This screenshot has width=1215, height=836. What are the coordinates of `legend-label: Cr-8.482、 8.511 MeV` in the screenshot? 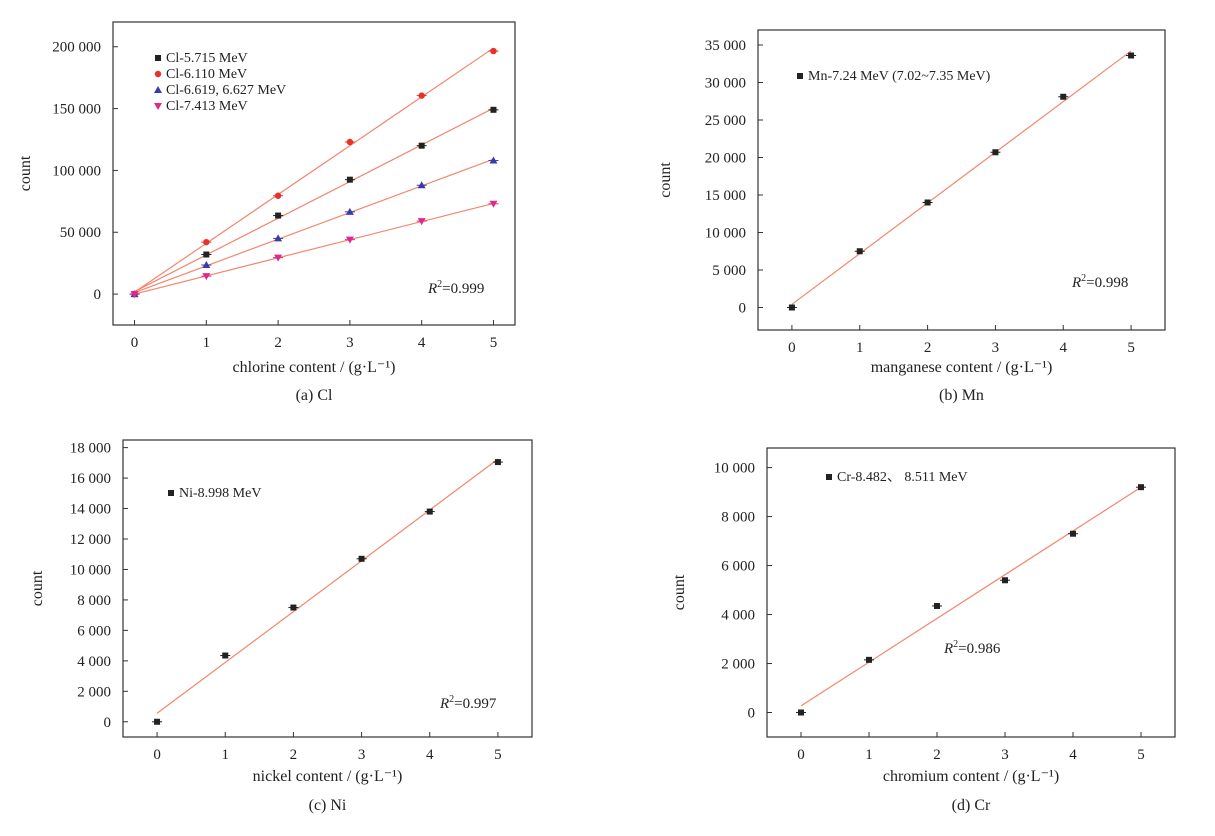 It's located at (902, 477).